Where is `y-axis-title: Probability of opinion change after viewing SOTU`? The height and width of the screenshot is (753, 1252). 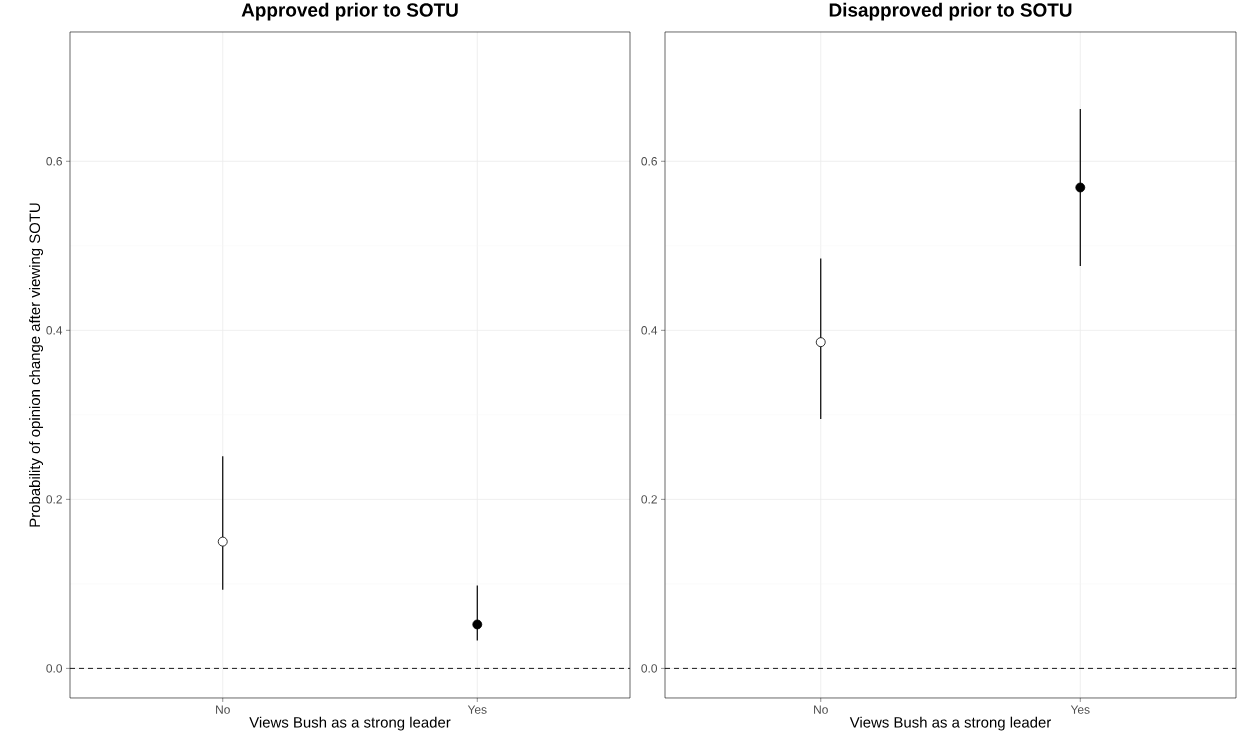 y-axis-title: Probability of opinion change after viewing SOTU is located at coordinates (36, 365).